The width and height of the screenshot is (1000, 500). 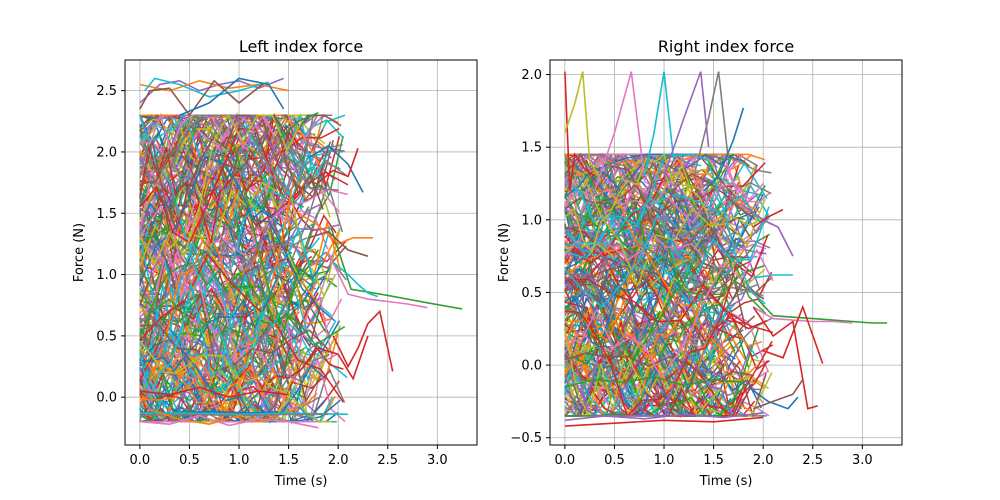 What do you see at coordinates (726, 481) in the screenshot?
I see `right-index-force-xlabel: Time (s)` at bounding box center [726, 481].